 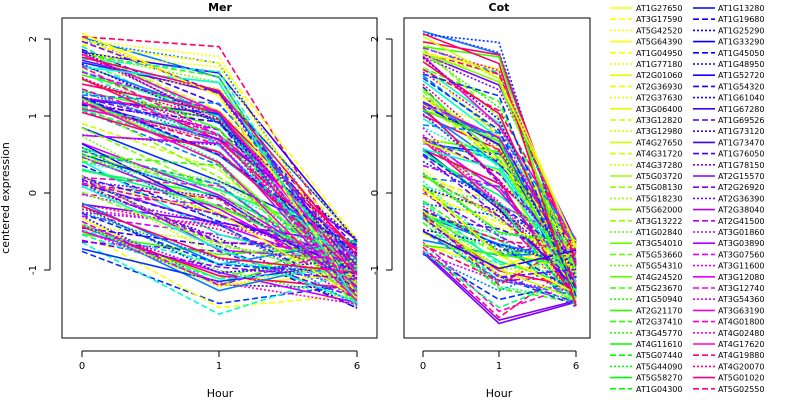 I want to click on legend-label: AT2G37410, so click(x=659, y=322).